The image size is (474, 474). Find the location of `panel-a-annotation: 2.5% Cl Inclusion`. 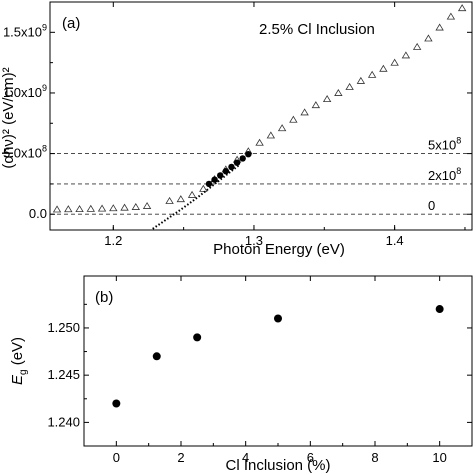

panel-a-annotation: 2.5% Cl Inclusion is located at coordinates (317, 29).